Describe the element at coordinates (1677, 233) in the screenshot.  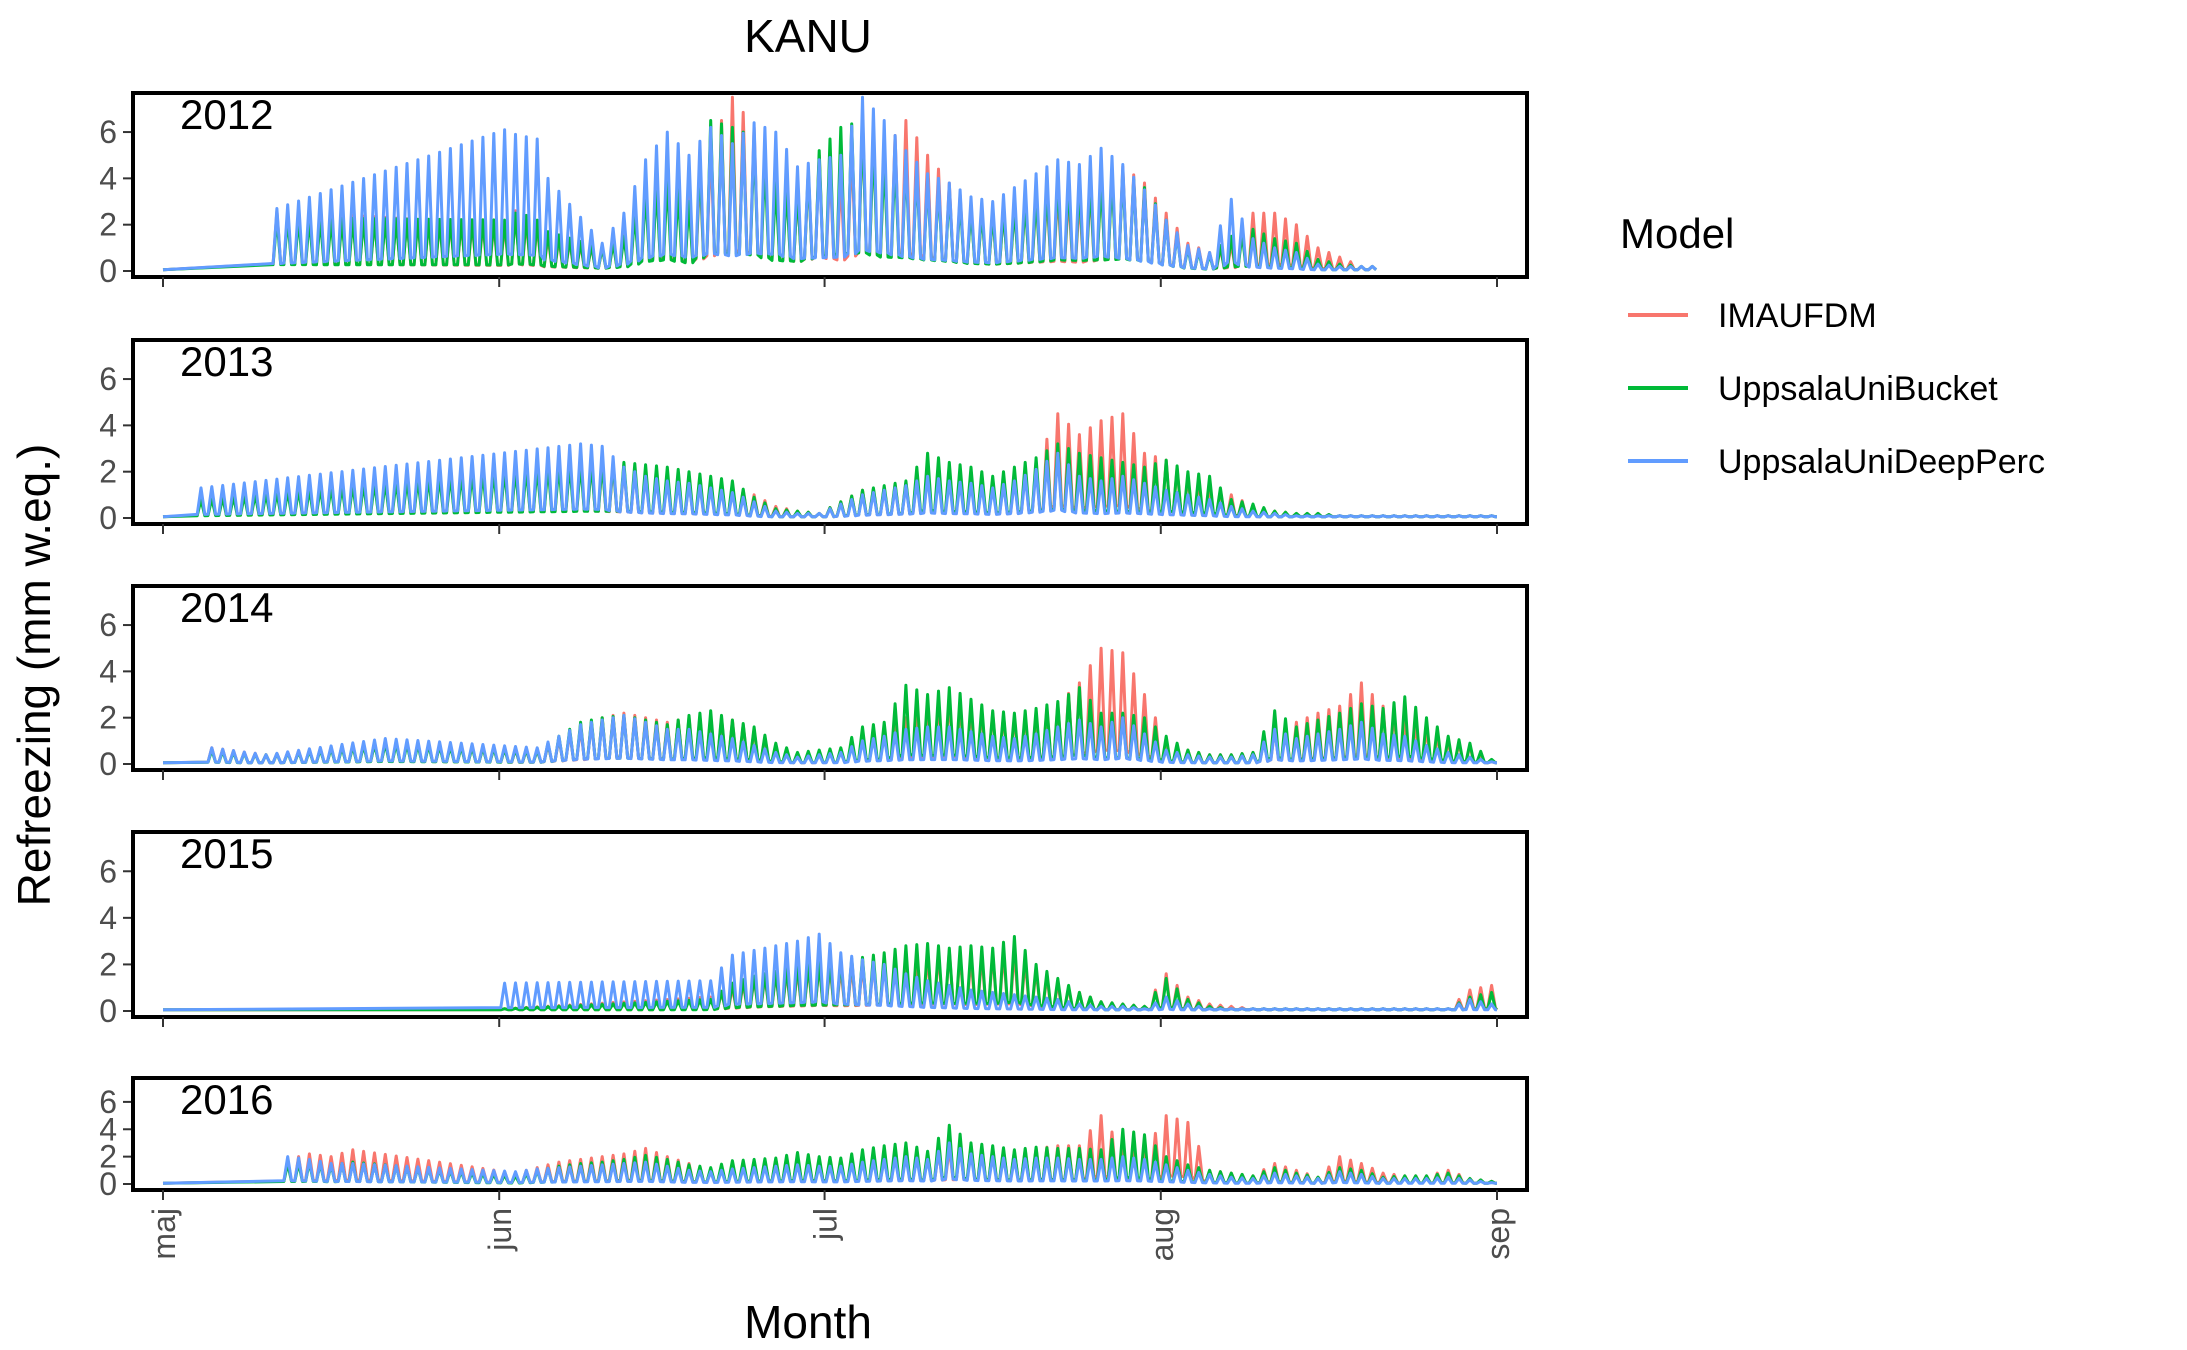
I see `legend-title: Model` at that location.